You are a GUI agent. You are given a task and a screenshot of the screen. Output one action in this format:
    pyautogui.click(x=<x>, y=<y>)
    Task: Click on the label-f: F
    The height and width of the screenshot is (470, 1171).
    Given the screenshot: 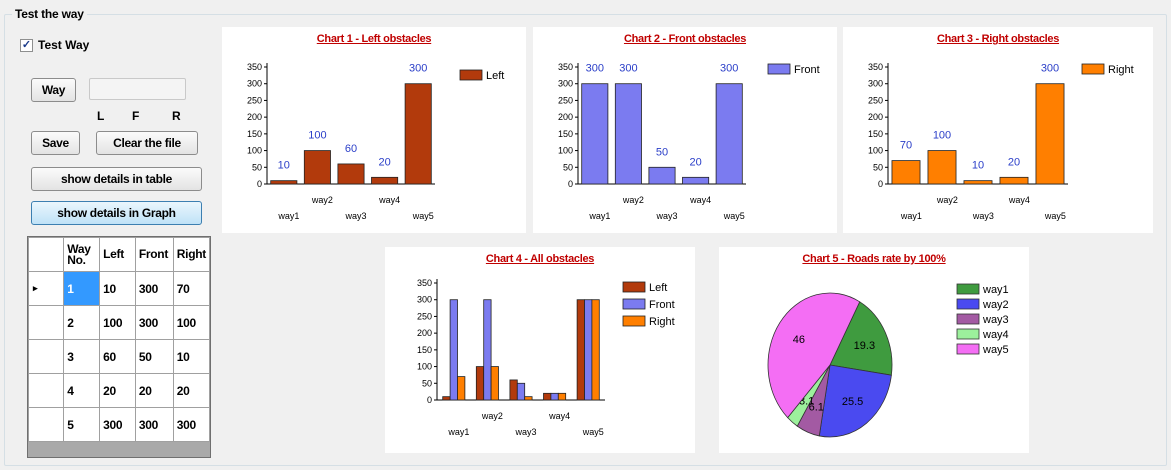 What is the action you would take?
    pyautogui.click(x=136, y=116)
    